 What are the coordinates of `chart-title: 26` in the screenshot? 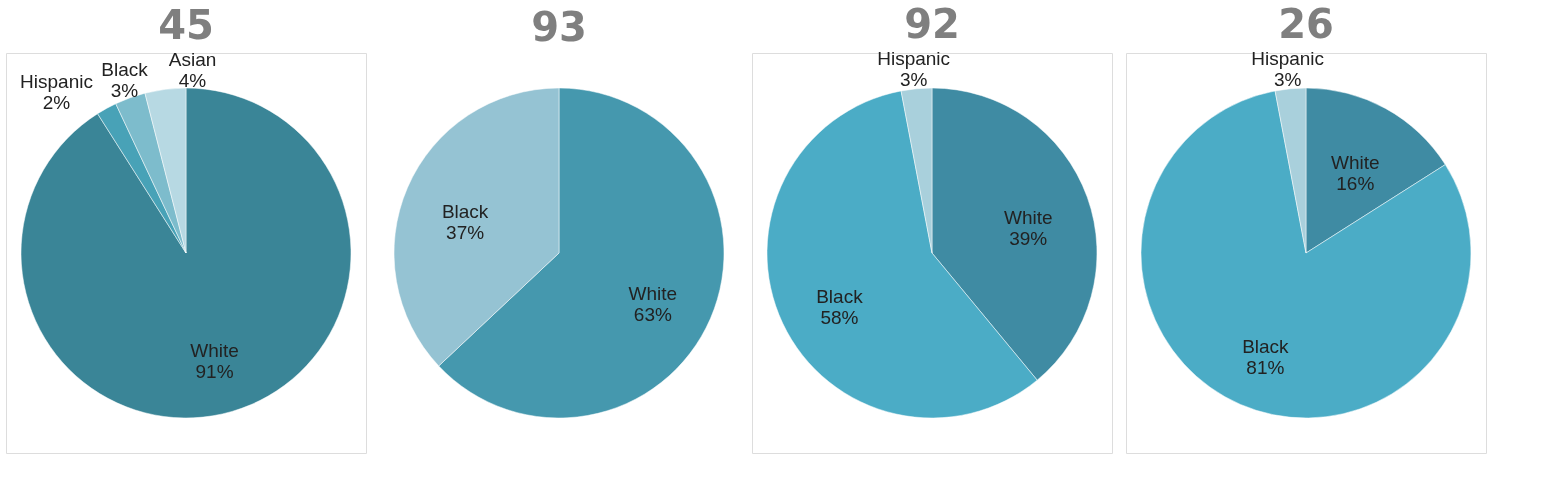 It's located at (1306, 23).